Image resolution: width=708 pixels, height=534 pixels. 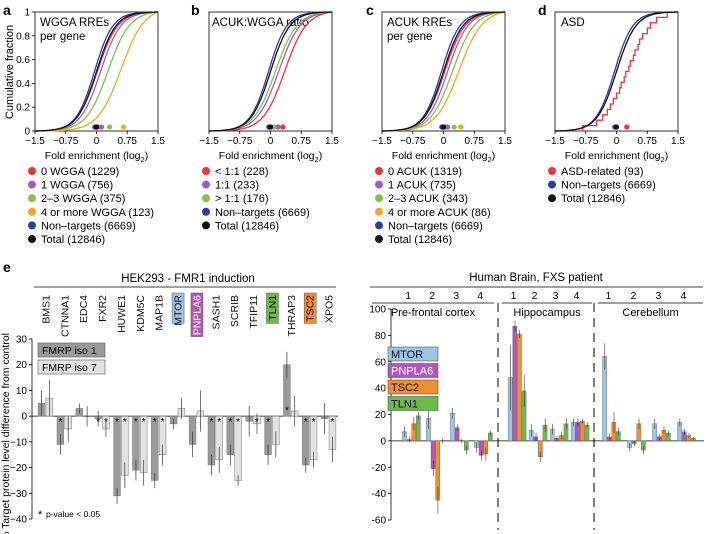 I want to click on y-tick-label: 40, so click(x=381, y=389).